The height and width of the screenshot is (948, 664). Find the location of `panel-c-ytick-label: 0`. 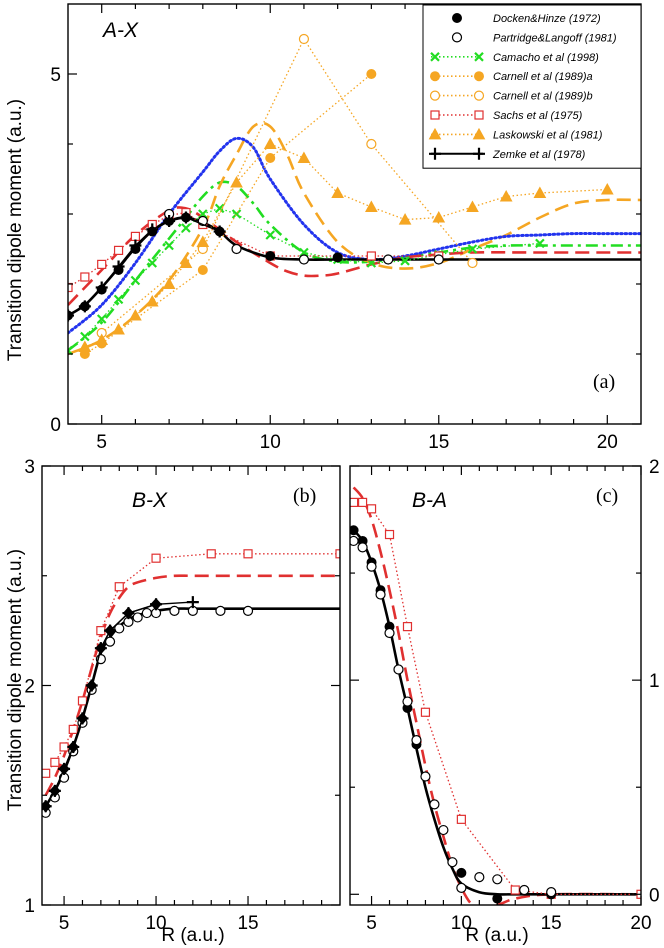

panel-c-ytick-label: 0 is located at coordinates (654, 895).